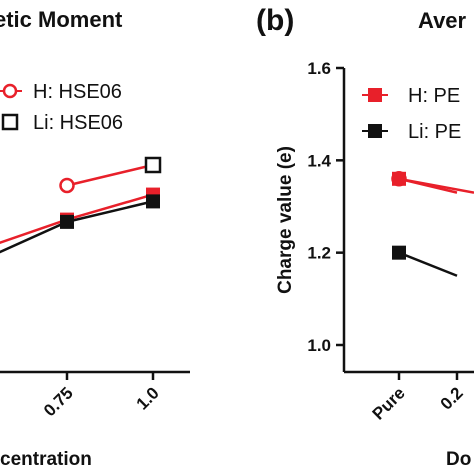 Image resolution: width=474 pixels, height=474 pixels. What do you see at coordinates (325, 207) in the screenshot?
I see `panel-b-y-ticks: 1.0 1.2 1.4 1.6` at bounding box center [325, 207].